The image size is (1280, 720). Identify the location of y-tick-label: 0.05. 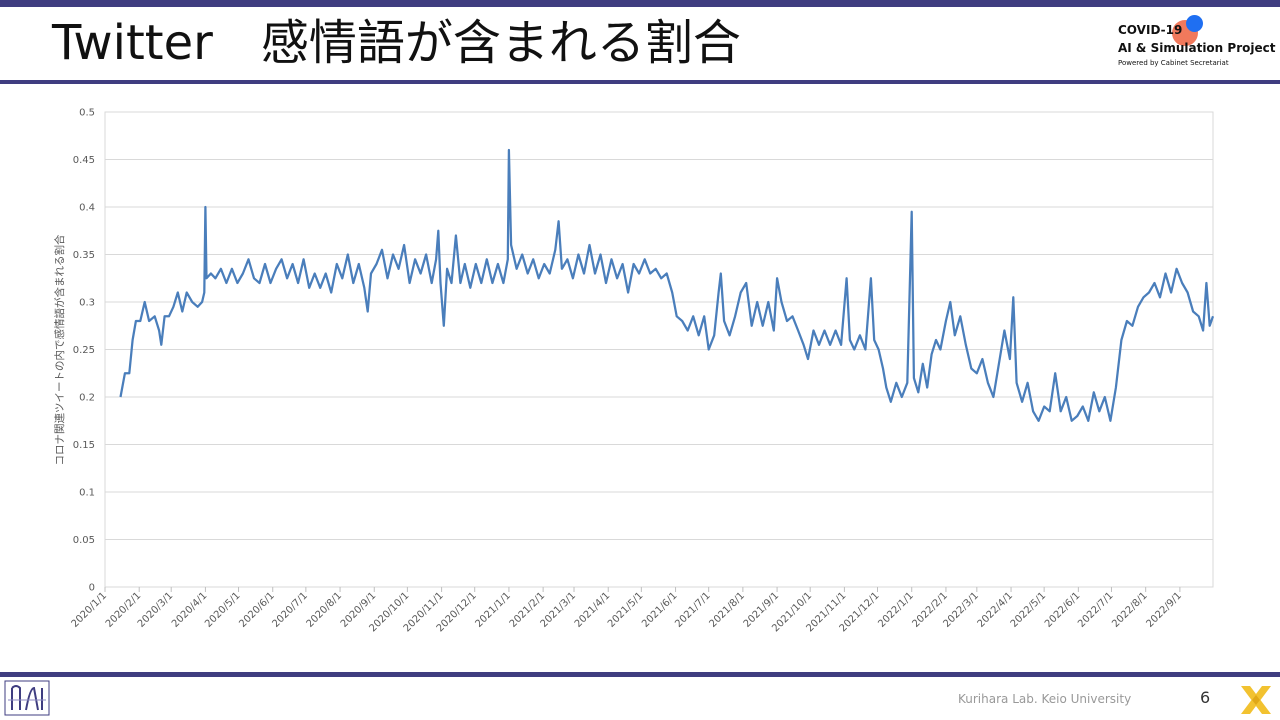
(84, 540).